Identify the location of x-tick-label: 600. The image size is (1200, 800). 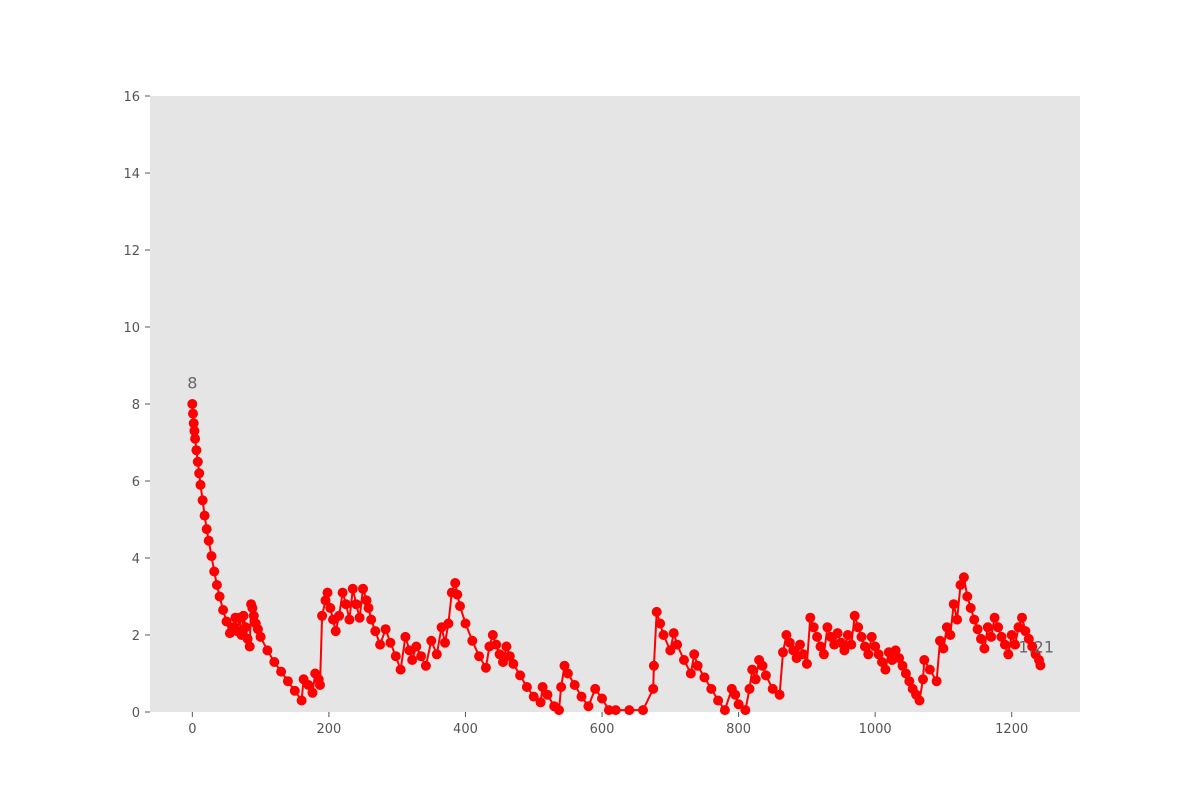
(602, 729).